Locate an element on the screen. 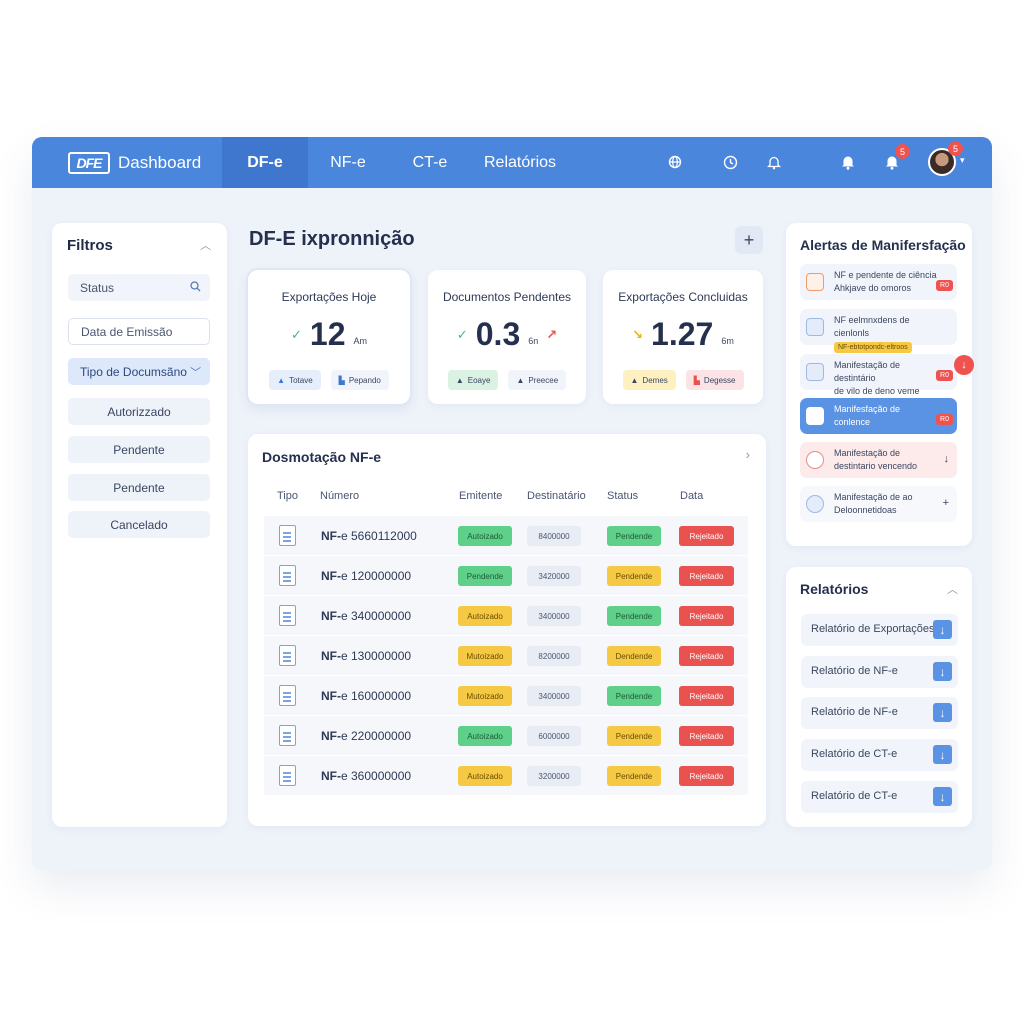 The height and width of the screenshot is (1024, 1024). row-number: NF-e 360000000 is located at coordinates (366, 776).